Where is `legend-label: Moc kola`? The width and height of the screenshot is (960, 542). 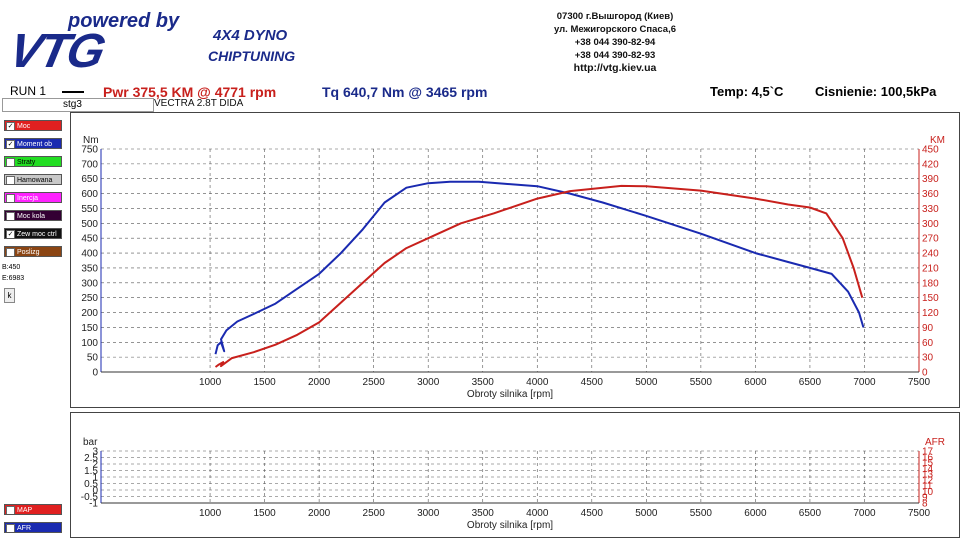 legend-label: Moc kola is located at coordinates (31, 216).